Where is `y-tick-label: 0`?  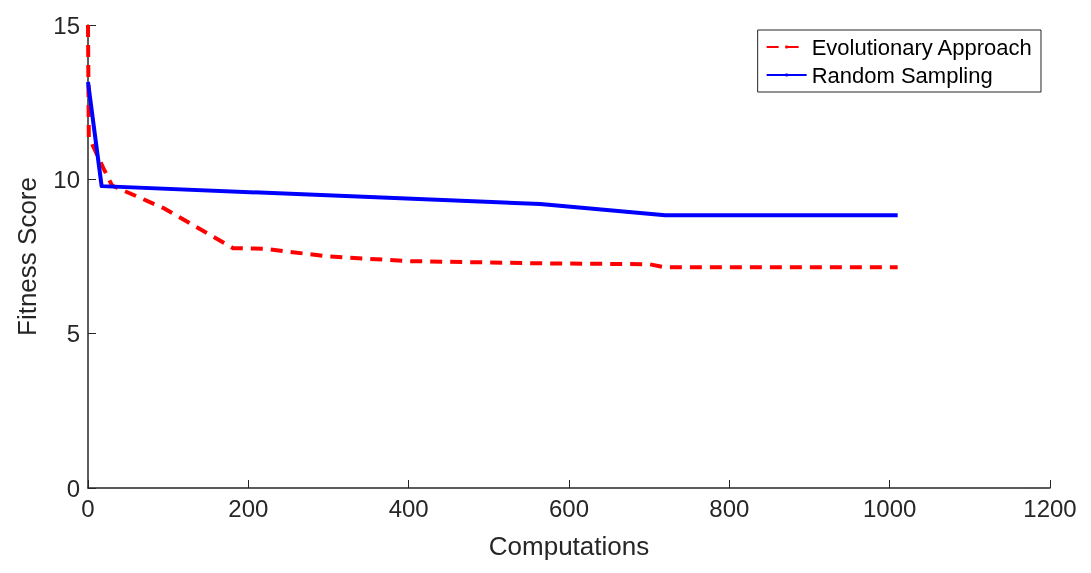 y-tick-label: 0 is located at coordinates (73, 488).